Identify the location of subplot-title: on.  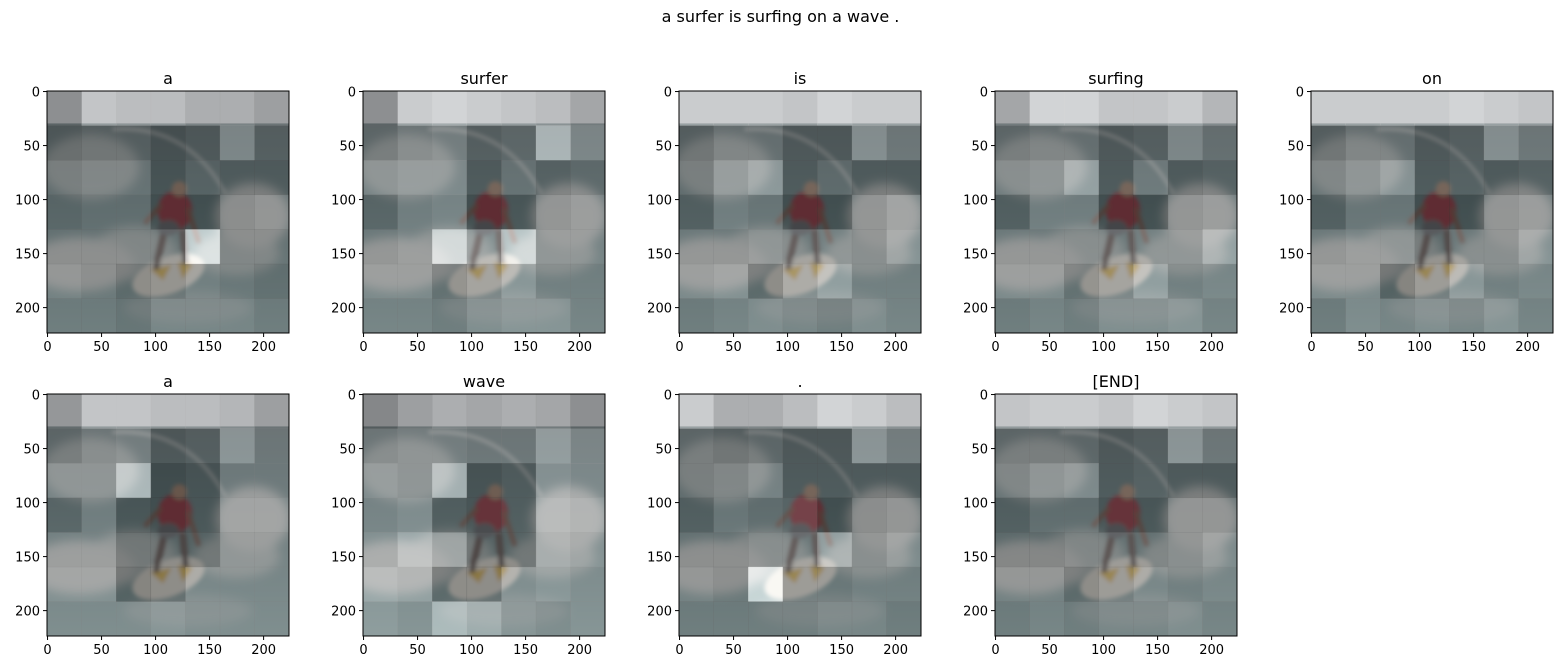
(1432, 78).